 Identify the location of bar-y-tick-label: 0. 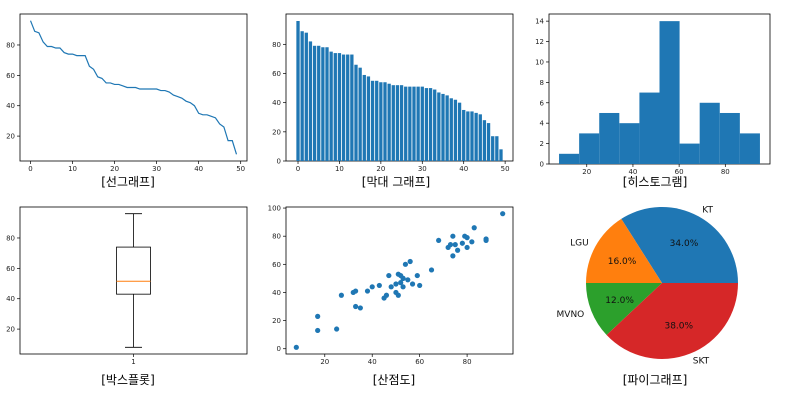
(279, 162).